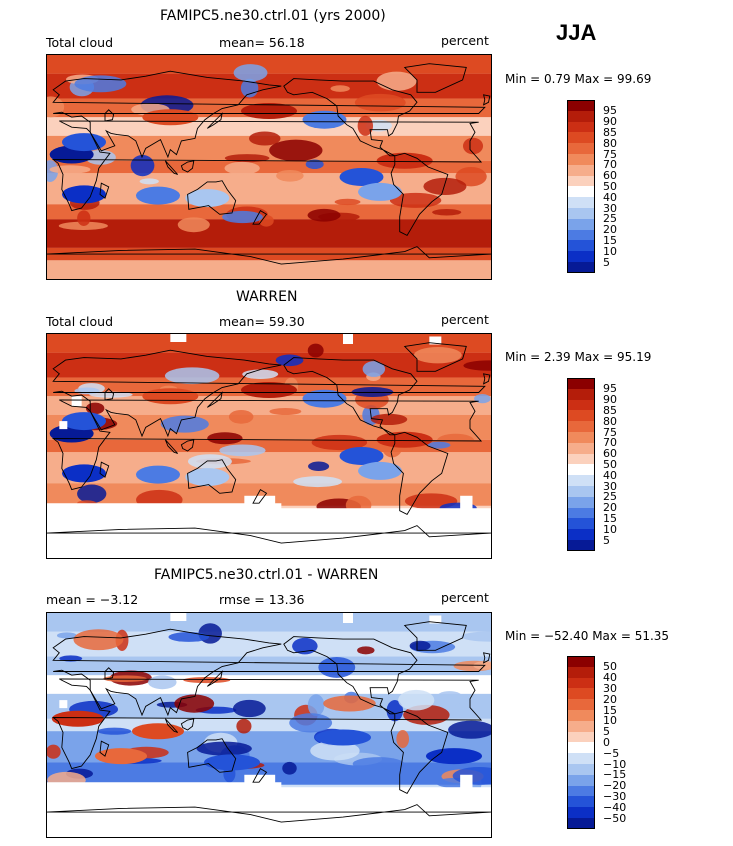 The width and height of the screenshot is (733, 846). What do you see at coordinates (262, 599) in the screenshot?
I see `rmse-label: rmse = 13.36` at bounding box center [262, 599].